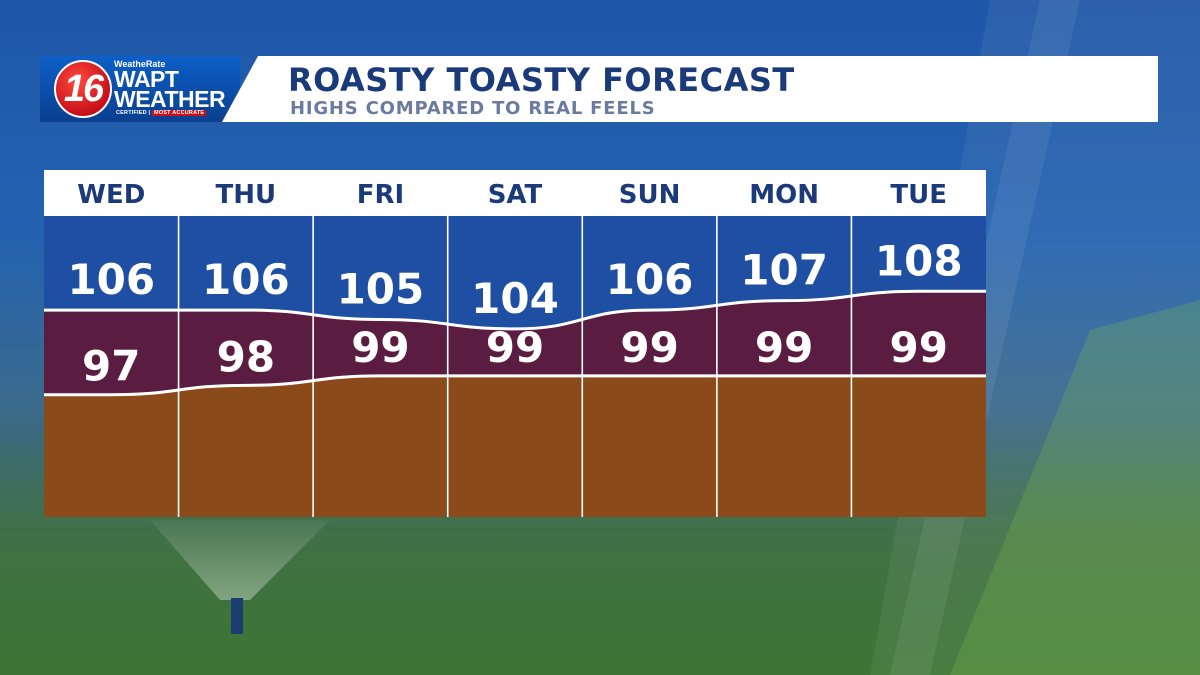 The image size is (1200, 675). I want to click on high-temp-label: 104, so click(515, 298).